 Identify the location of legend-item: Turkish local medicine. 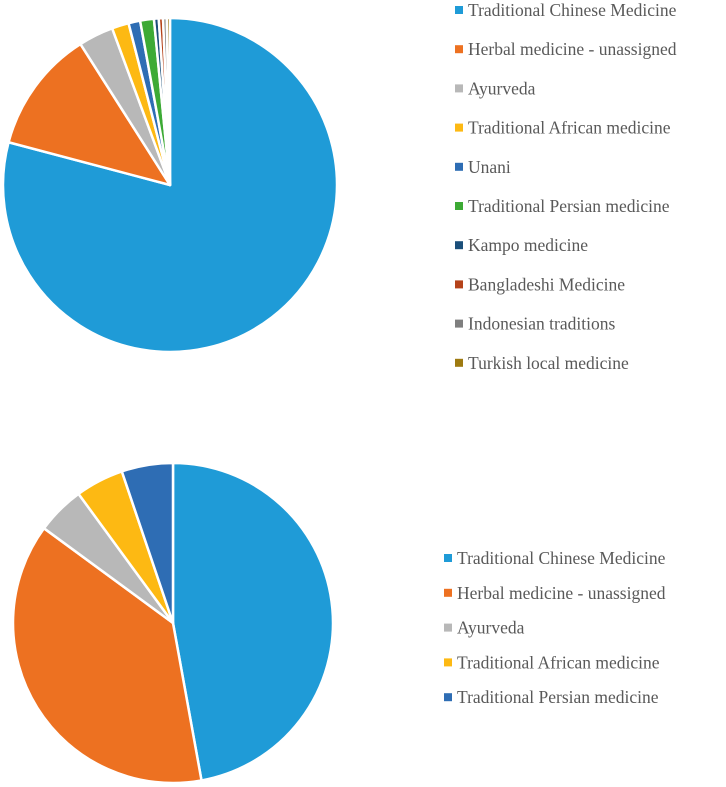
(542, 363).